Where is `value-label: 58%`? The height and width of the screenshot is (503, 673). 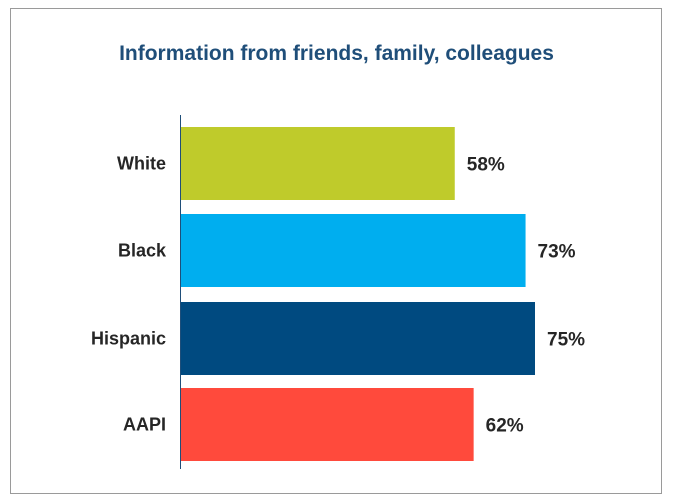 value-label: 58% is located at coordinates (486, 165).